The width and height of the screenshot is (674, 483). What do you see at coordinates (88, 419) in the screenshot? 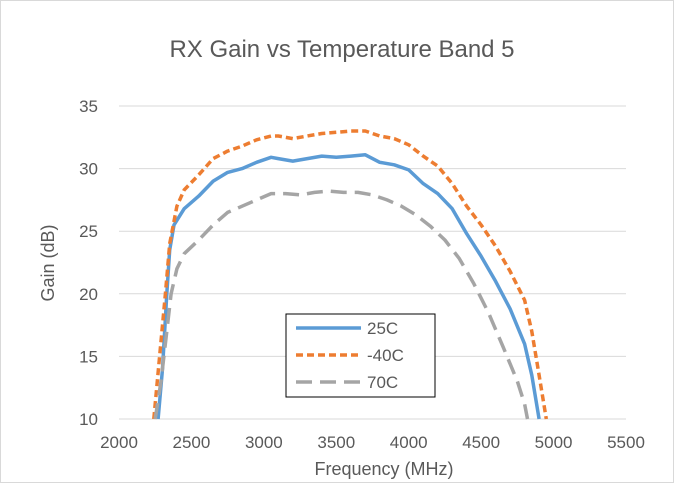
I see `y-tick-label-0: 10` at bounding box center [88, 419].